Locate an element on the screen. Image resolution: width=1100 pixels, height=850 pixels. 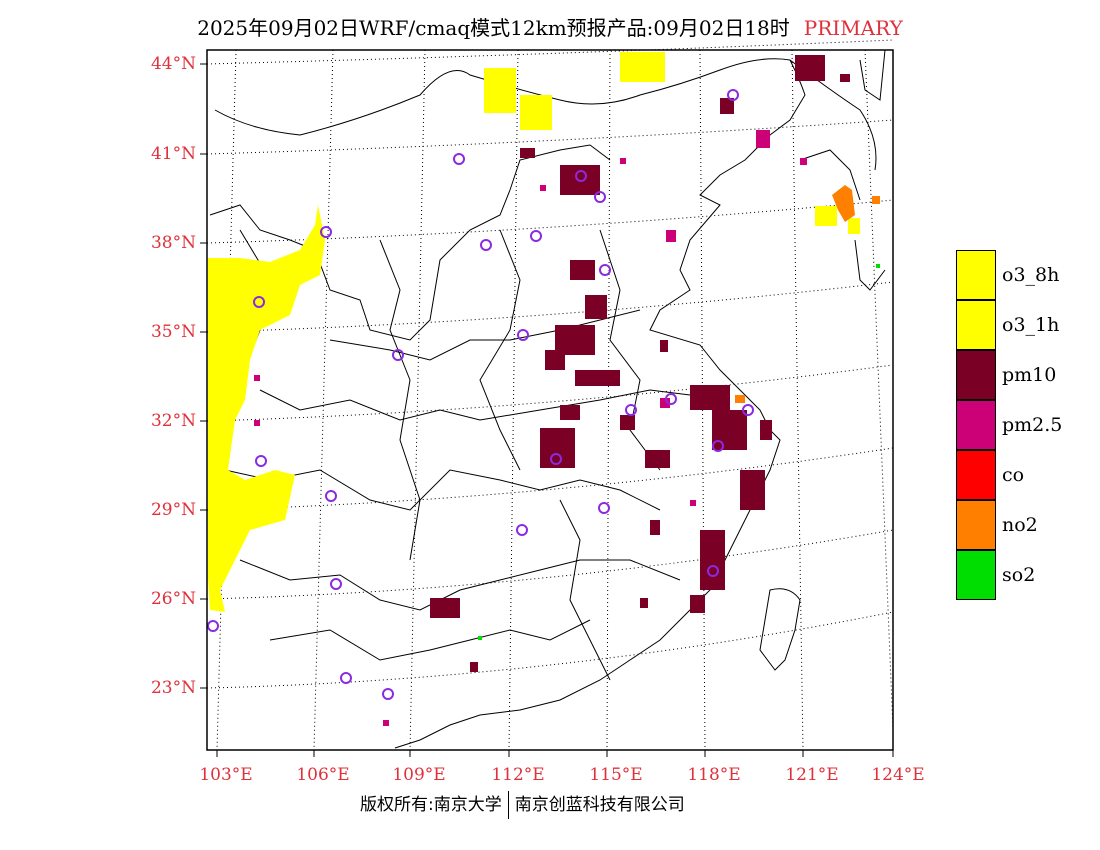
lat-label-44: 44°N is located at coordinates (173, 64).